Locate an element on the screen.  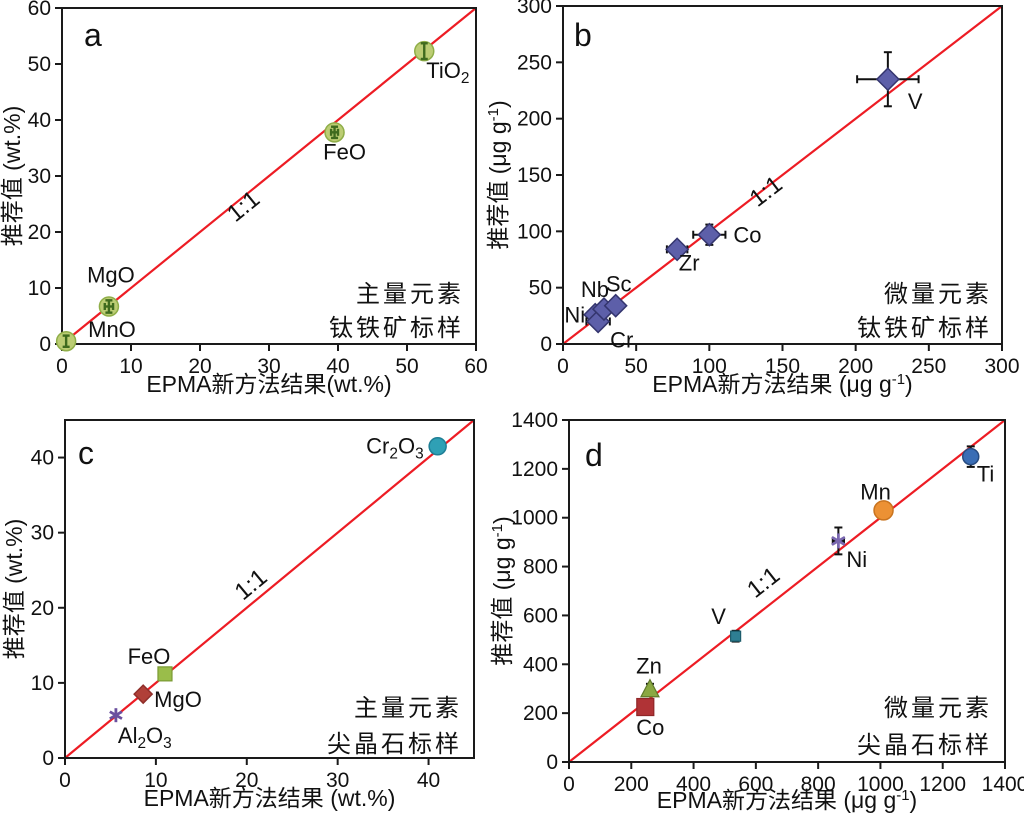
marker-triangle is located at coordinates (649, 688).